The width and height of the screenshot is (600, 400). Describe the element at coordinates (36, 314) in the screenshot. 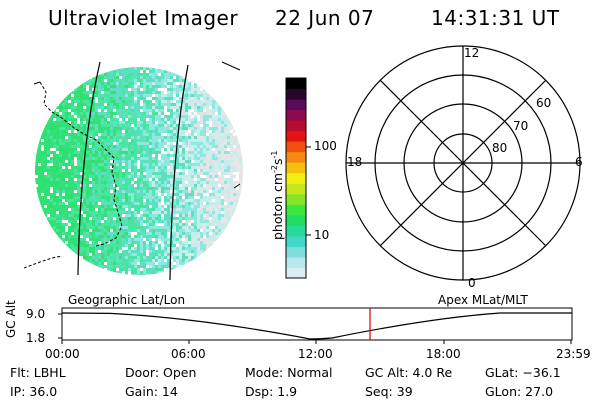

I see `timeline-ytick: 9.0` at that location.